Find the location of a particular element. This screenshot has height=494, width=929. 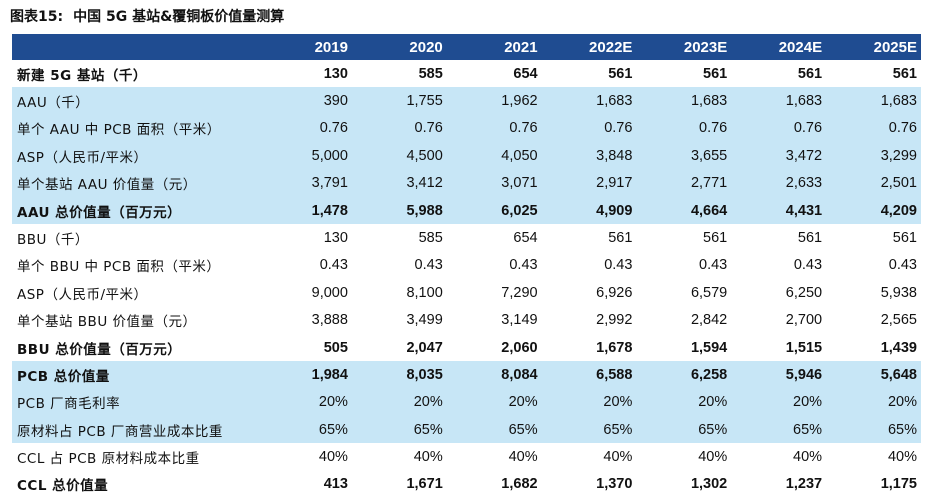

table-cell: 6,579 is located at coordinates (684, 293).